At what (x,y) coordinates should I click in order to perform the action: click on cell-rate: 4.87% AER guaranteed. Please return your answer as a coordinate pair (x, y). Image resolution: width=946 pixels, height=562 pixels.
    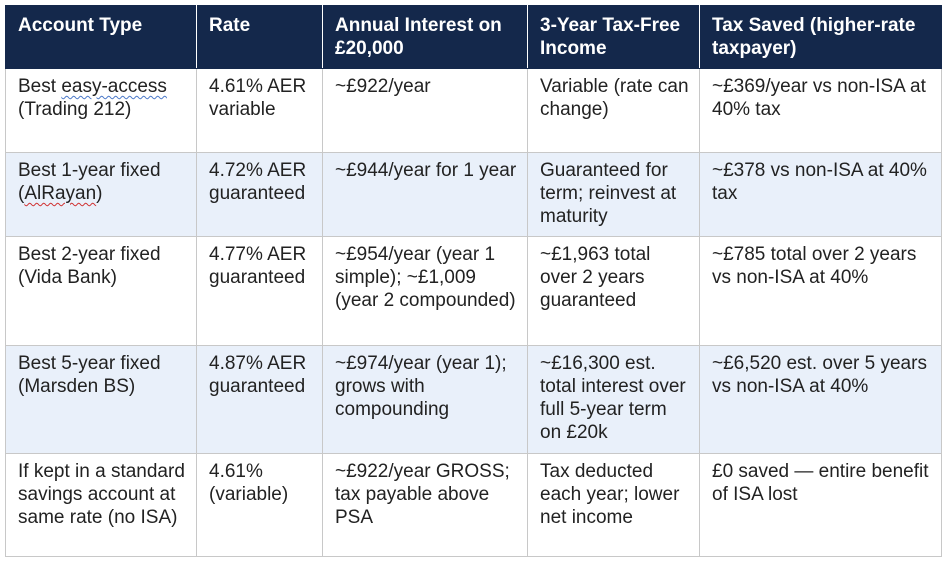
    Looking at the image, I should click on (259, 399).